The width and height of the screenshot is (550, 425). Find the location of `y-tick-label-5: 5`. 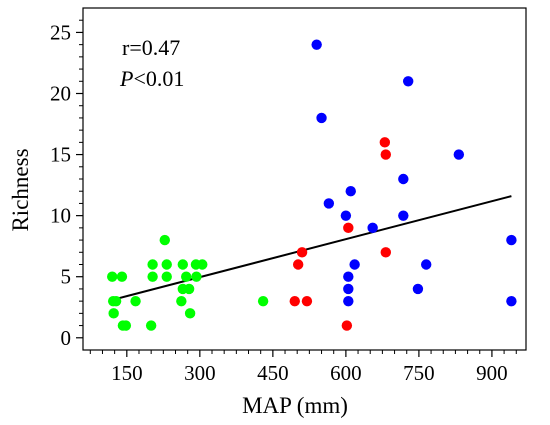

y-tick-label-5: 5 is located at coordinates (66, 277).